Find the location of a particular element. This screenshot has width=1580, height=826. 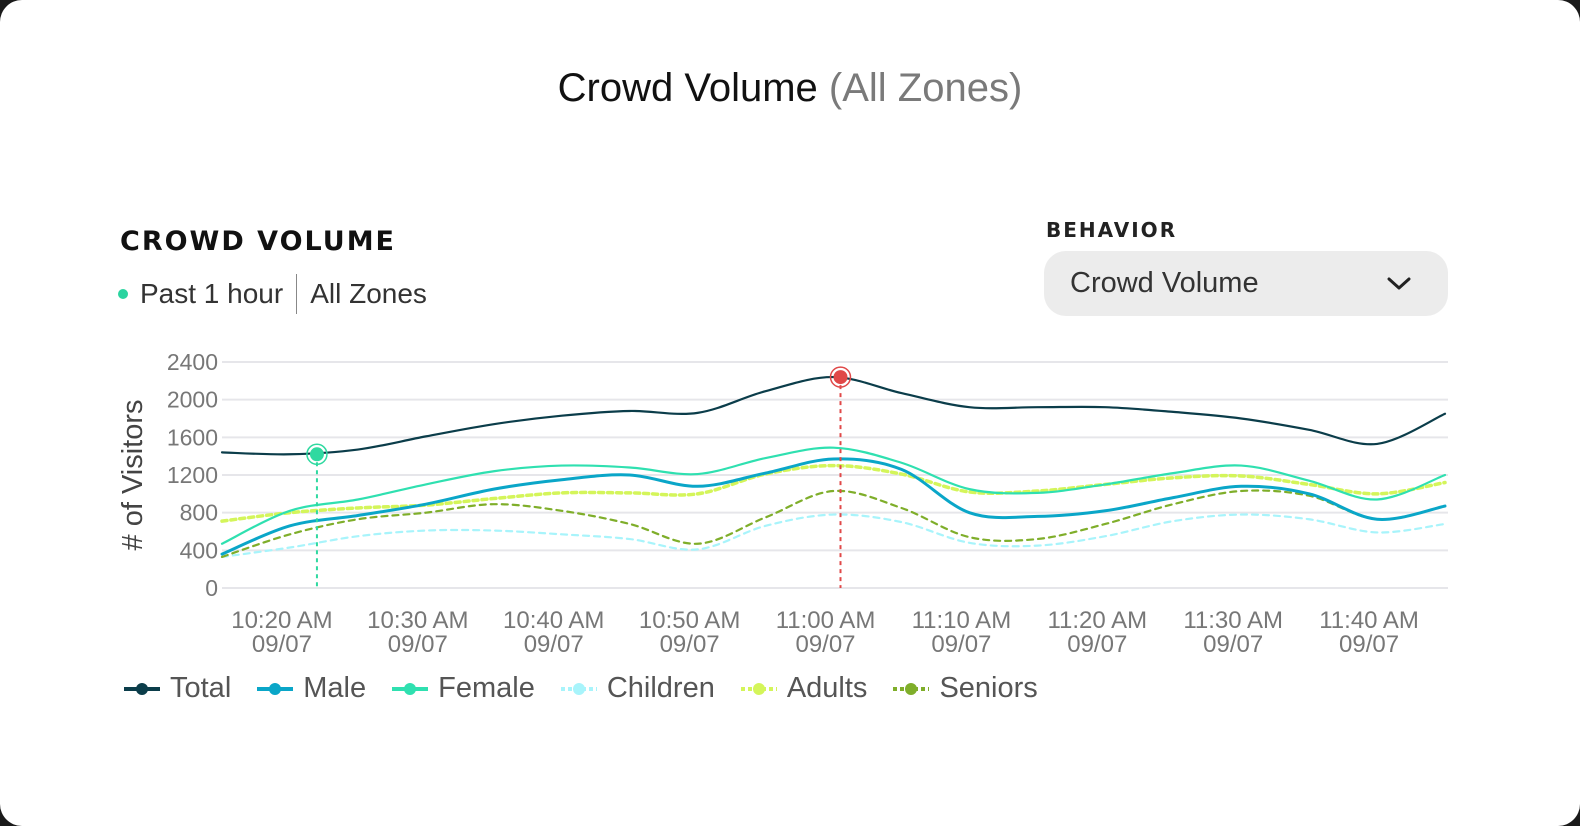

chart-legend: Total Male Female Children Adults Seniors is located at coordinates (592, 688).